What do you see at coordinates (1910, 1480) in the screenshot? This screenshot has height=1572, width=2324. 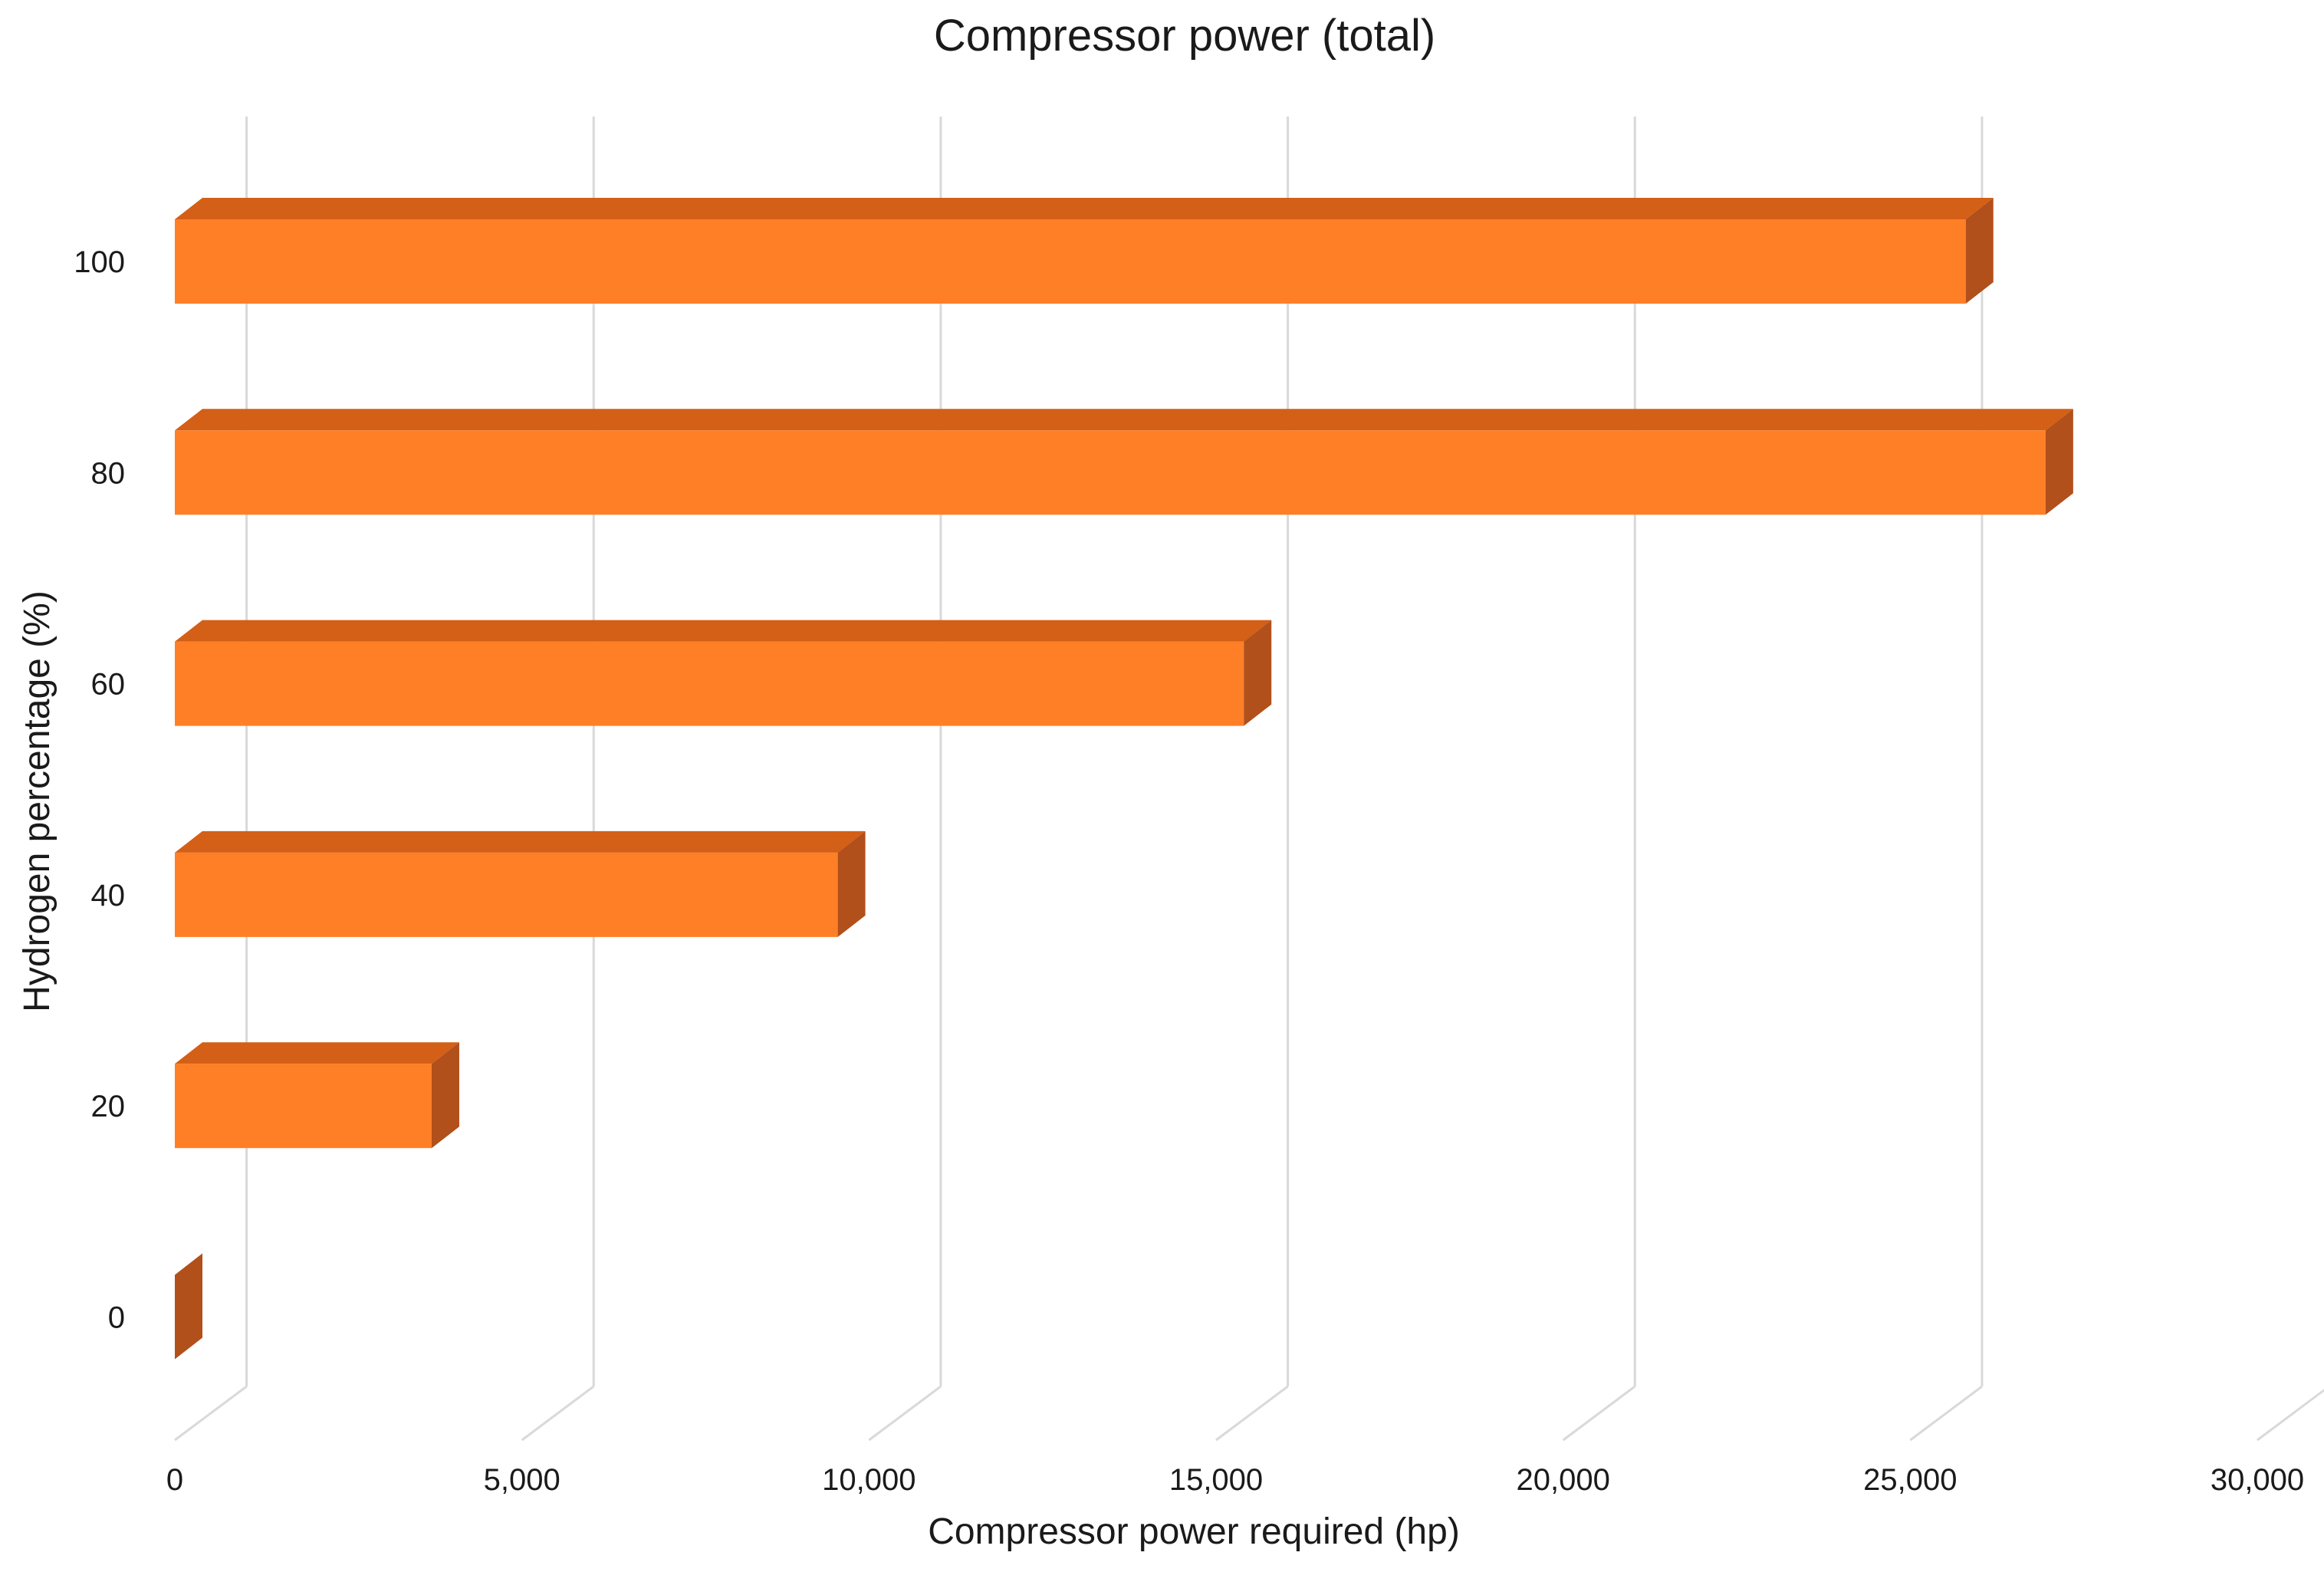 I see `x-tick-label: 25,000` at bounding box center [1910, 1480].